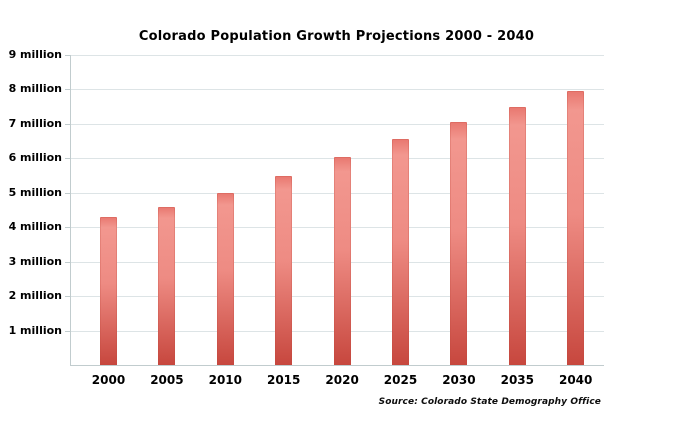 The image size is (683, 427). What do you see at coordinates (342, 380) in the screenshot?
I see `x-axis-label: 2020` at bounding box center [342, 380].